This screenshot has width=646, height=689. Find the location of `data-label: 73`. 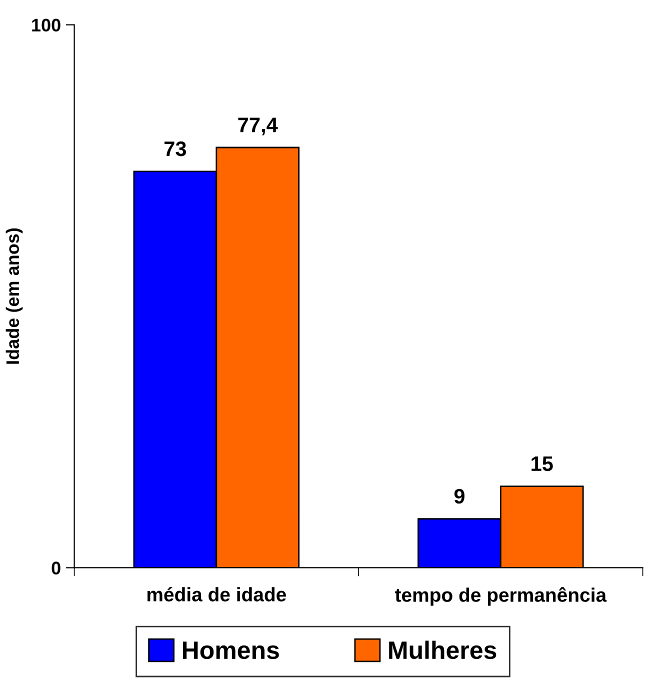

data-label: 73 is located at coordinates (175, 148).